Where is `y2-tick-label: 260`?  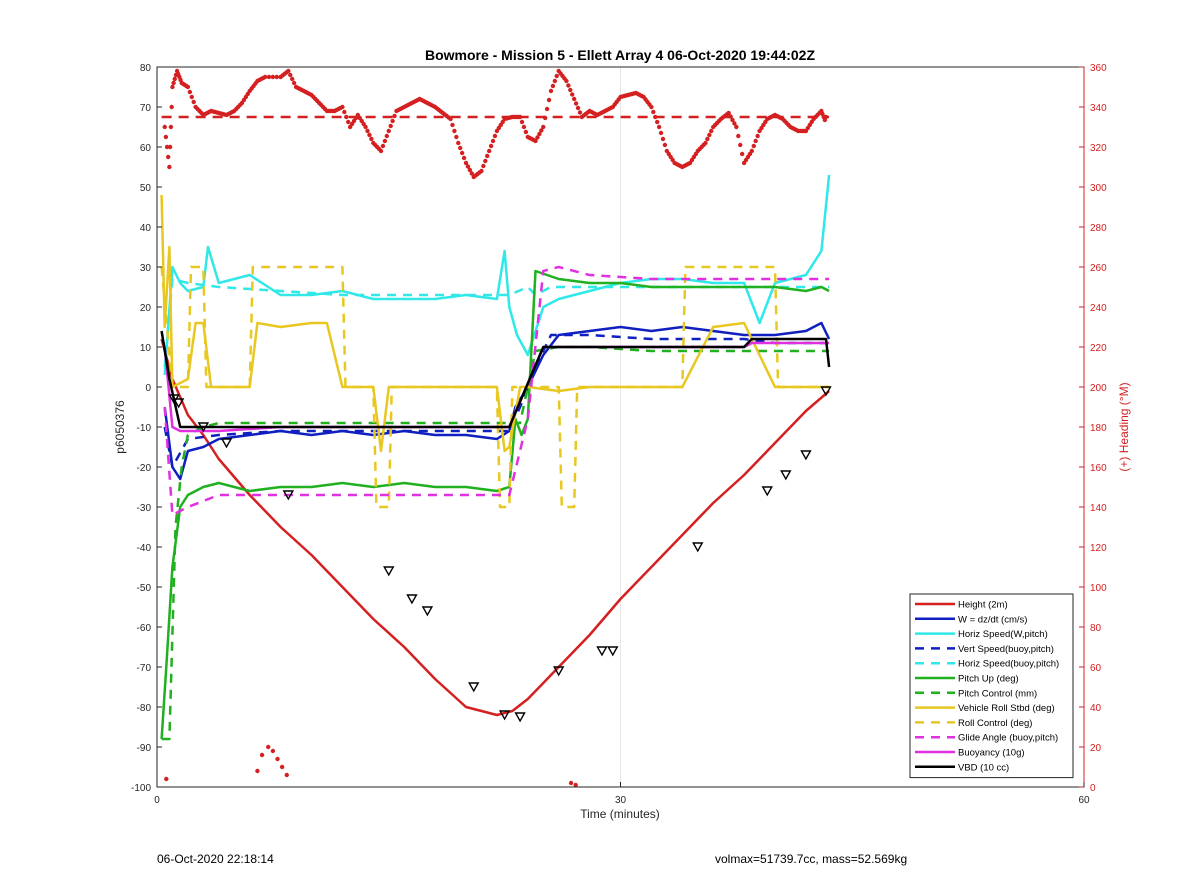 y2-tick-label: 260 is located at coordinates (1098, 268).